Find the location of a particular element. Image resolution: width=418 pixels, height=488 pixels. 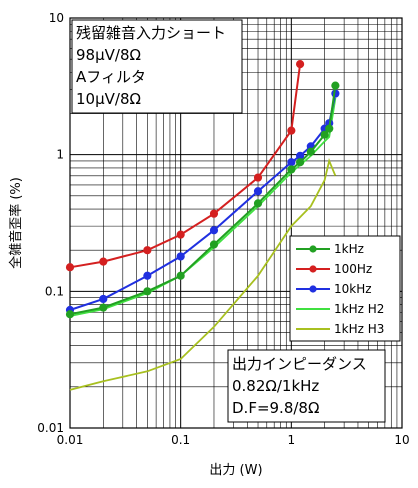

x-tick-label: 1 is located at coordinates (292, 440).